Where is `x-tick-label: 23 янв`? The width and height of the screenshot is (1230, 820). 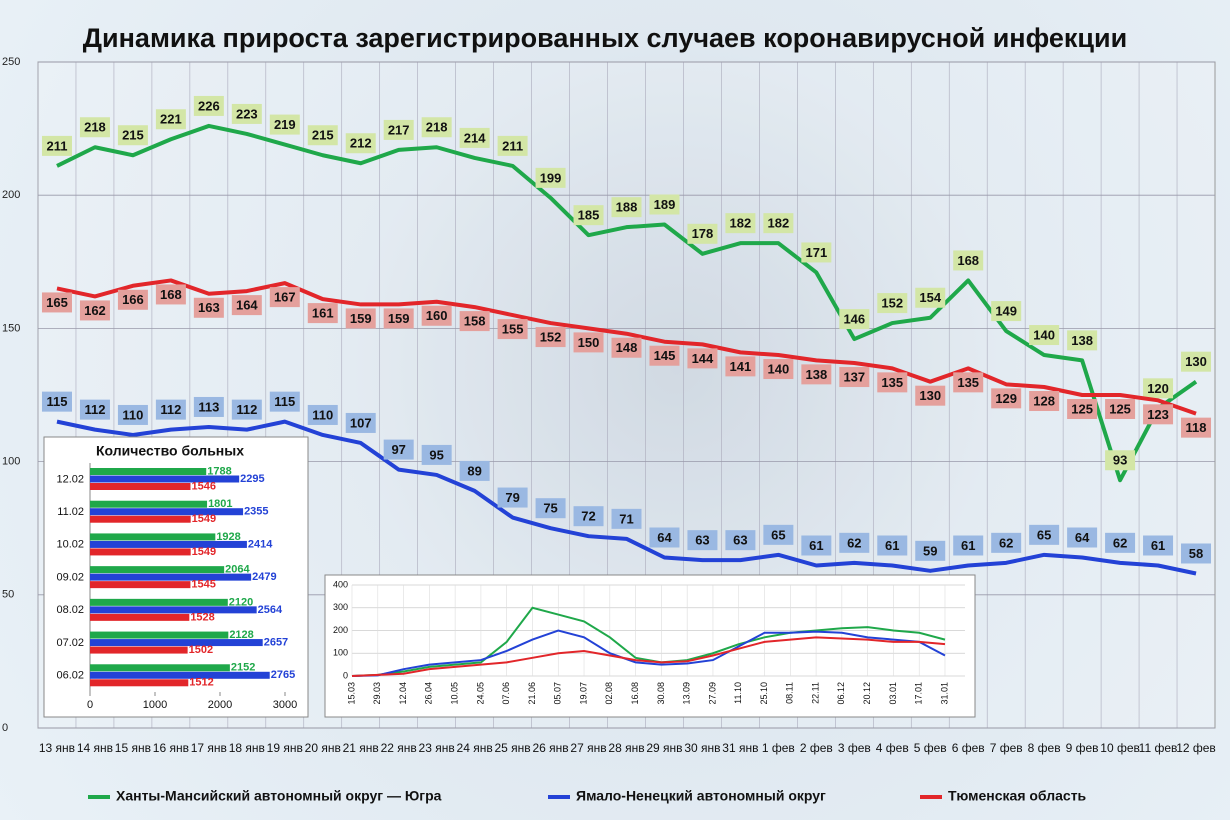
x-tick-label: 23 янв is located at coordinates (436, 748).